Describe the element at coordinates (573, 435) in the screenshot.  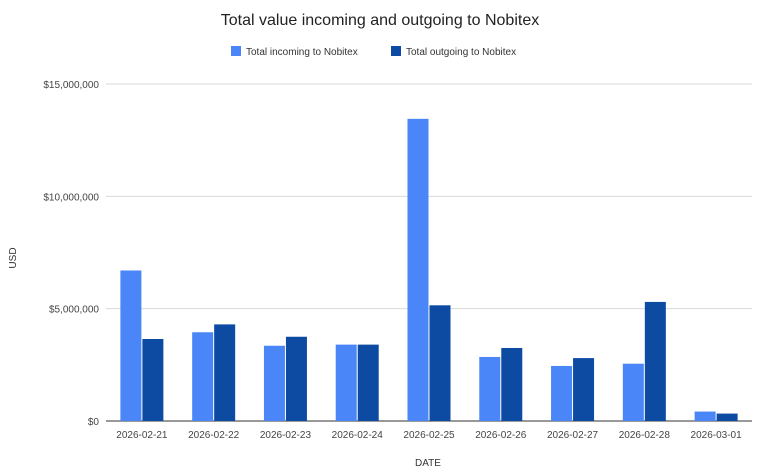
I see `x-tick-label: 2026-02-27` at that location.